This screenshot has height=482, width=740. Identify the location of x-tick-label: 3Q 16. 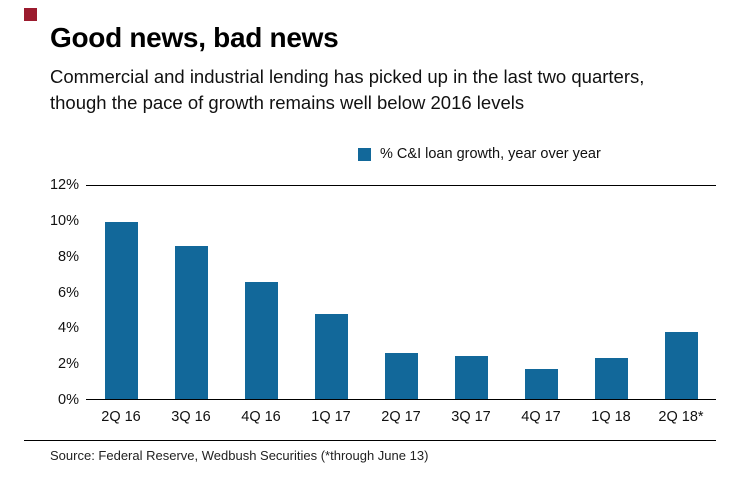
(191, 417).